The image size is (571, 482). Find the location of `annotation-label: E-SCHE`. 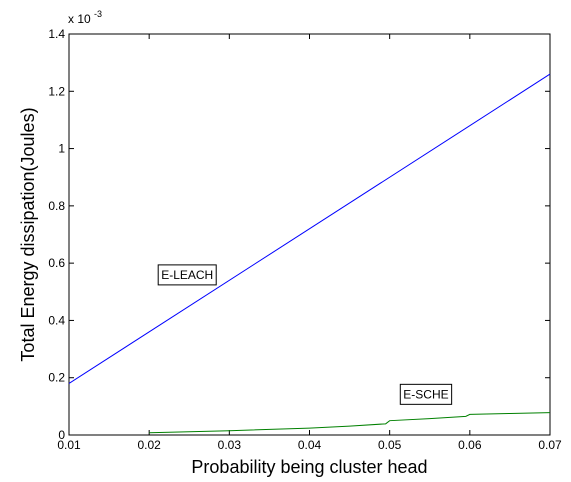

annotation-label: E-SCHE is located at coordinates (425, 394).